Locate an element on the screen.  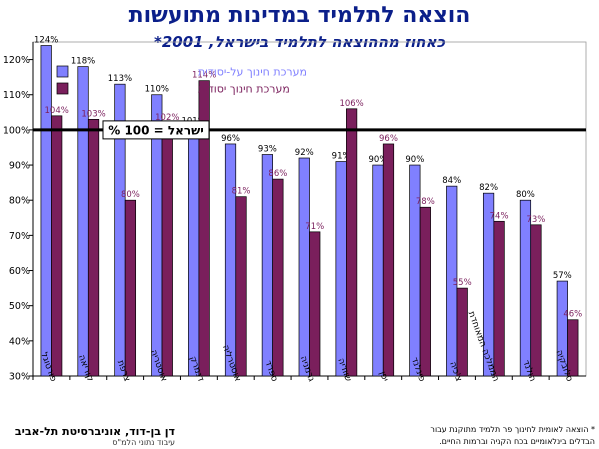
data-label: 84% is located at coordinates (451, 181).